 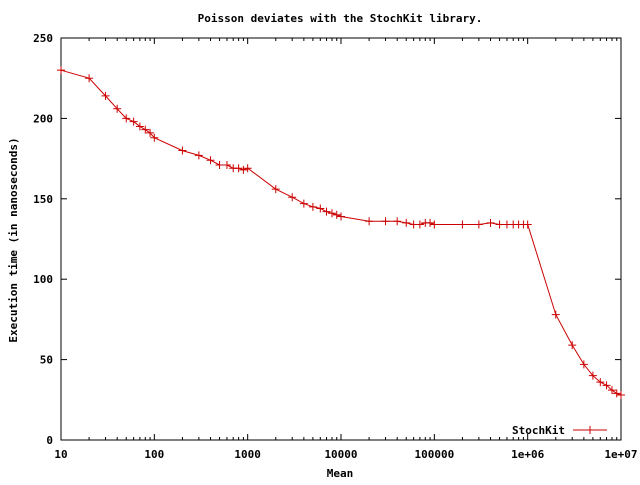 I want to click on y-tick-label: 200, so click(x=43, y=118).